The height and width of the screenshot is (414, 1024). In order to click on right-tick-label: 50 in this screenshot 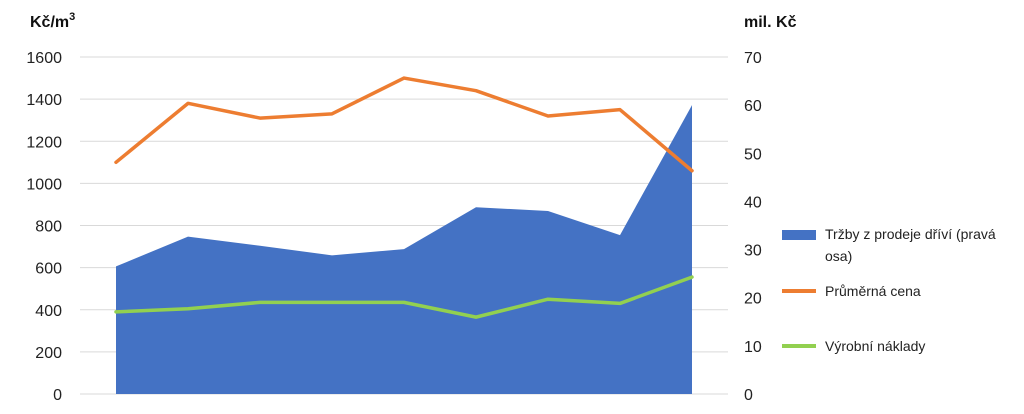, I will do `click(753, 154)`.